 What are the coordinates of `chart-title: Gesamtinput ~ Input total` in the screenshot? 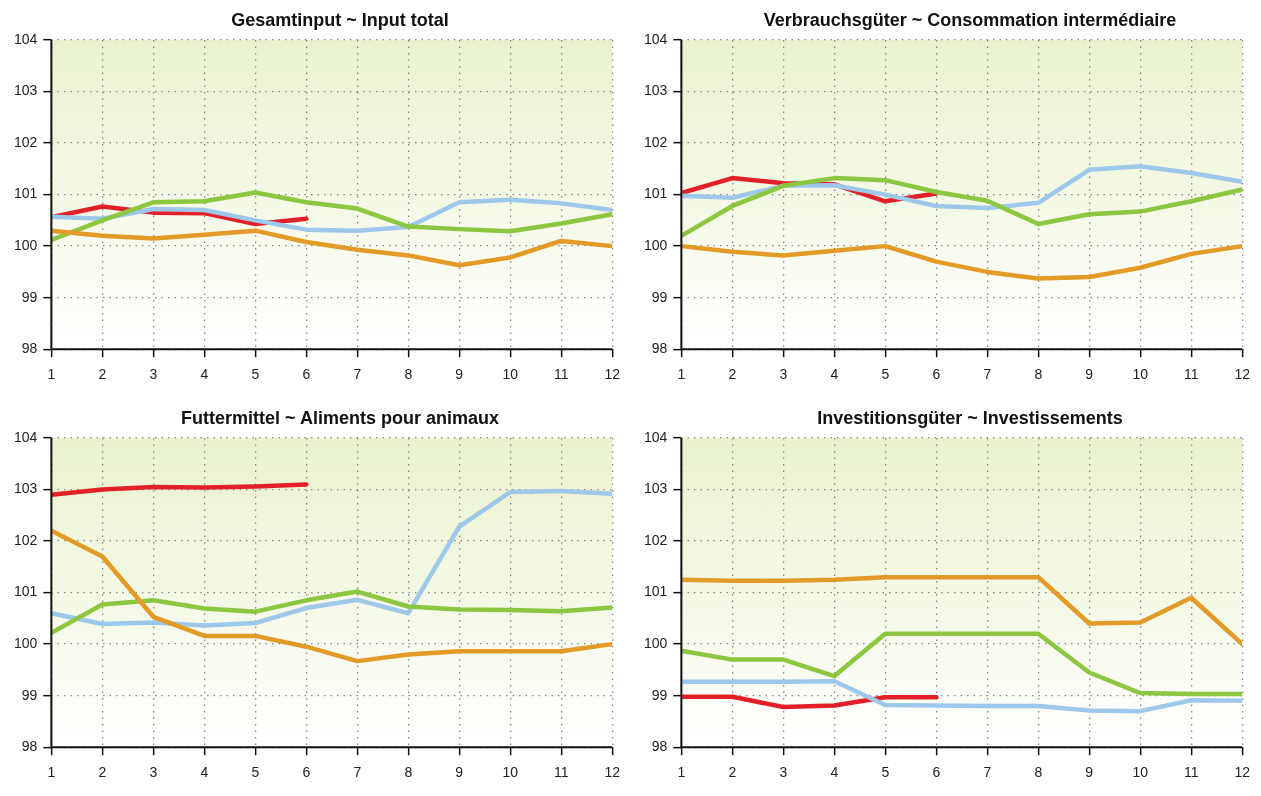 It's located at (340, 20).